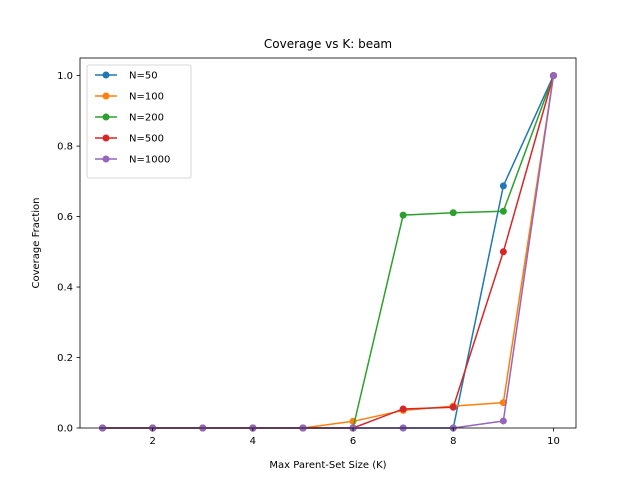 Image resolution: width=640 pixels, height=480 pixels. I want to click on y-tick-label: 0.6, so click(65, 217).